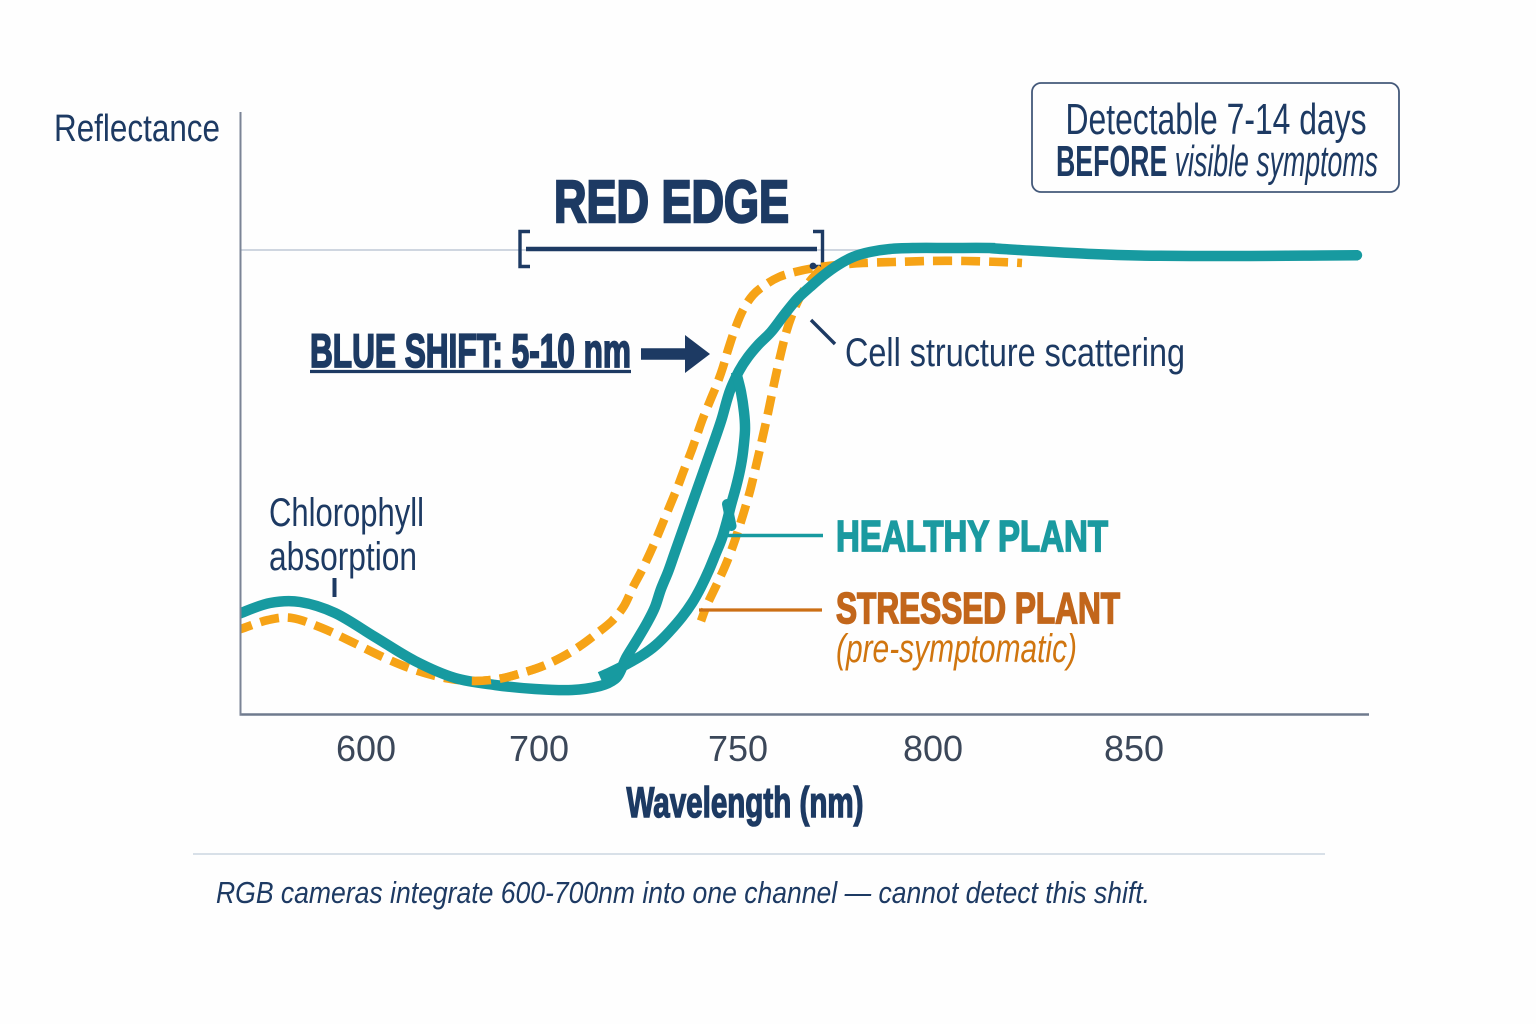 The width and height of the screenshot is (1536, 1024). Describe the element at coordinates (933, 748) in the screenshot. I see `svg-text: 800` at that location.